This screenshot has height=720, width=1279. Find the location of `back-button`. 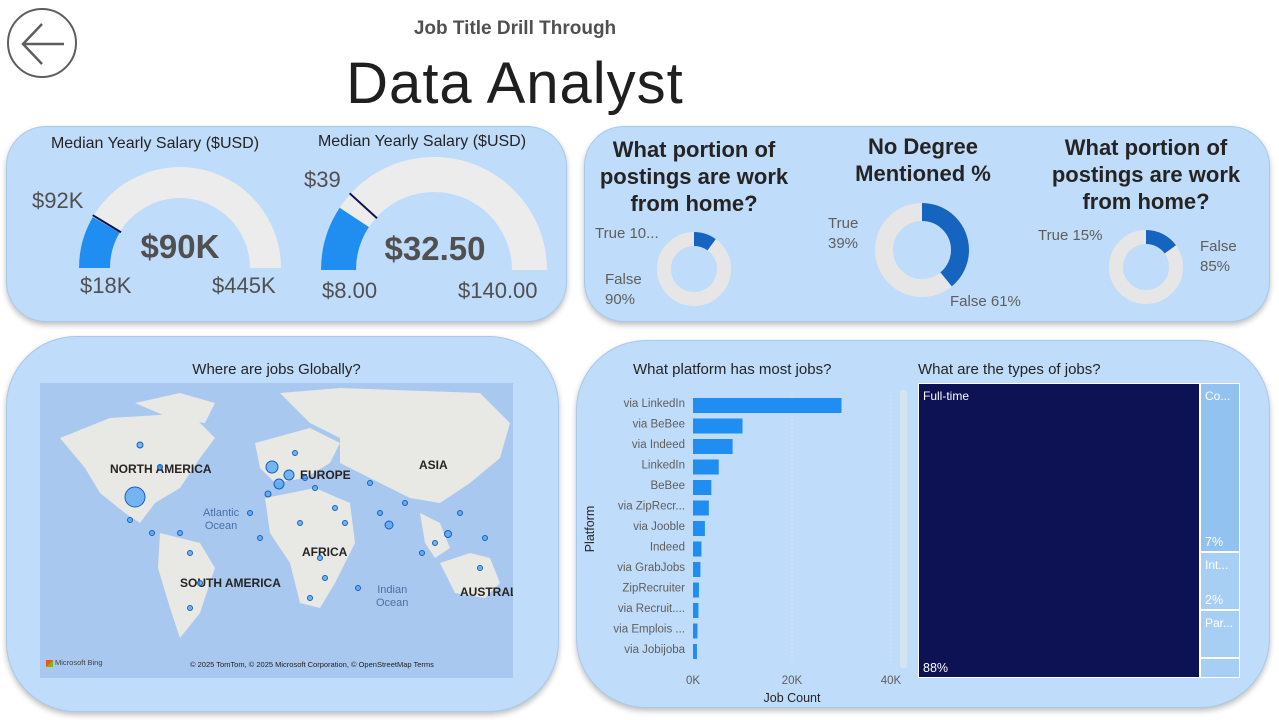

back-button is located at coordinates (42, 43).